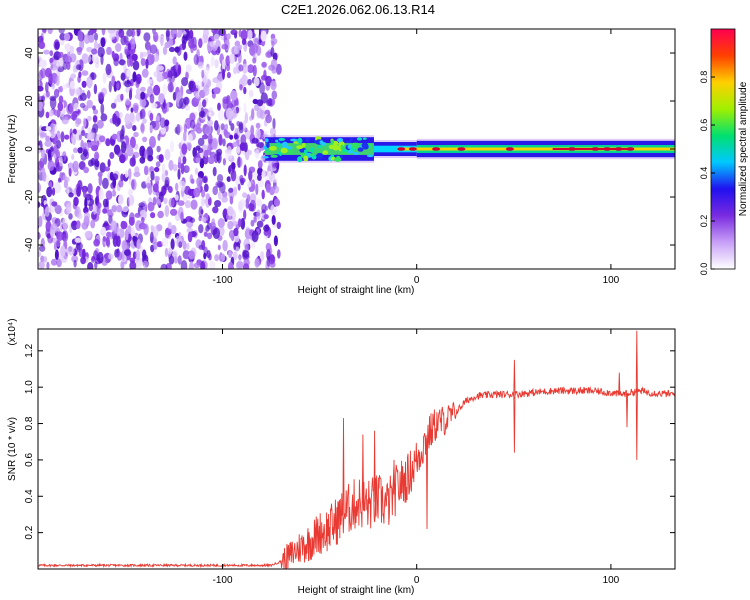 Image resolution: width=750 pixels, height=600 pixels. What do you see at coordinates (29, 387) in the screenshot?
I see `snr-y-tick-label: 1.0` at bounding box center [29, 387].